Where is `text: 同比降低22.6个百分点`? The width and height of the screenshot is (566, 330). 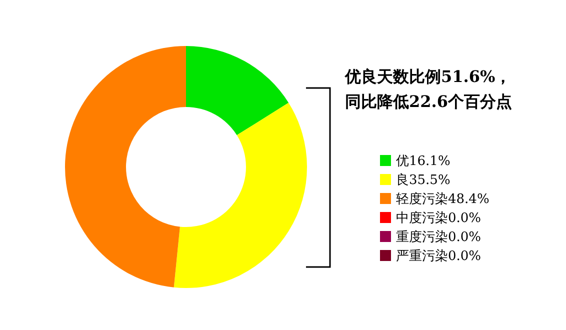
text: 同比降低22.6个百分点 is located at coordinates (428, 101).